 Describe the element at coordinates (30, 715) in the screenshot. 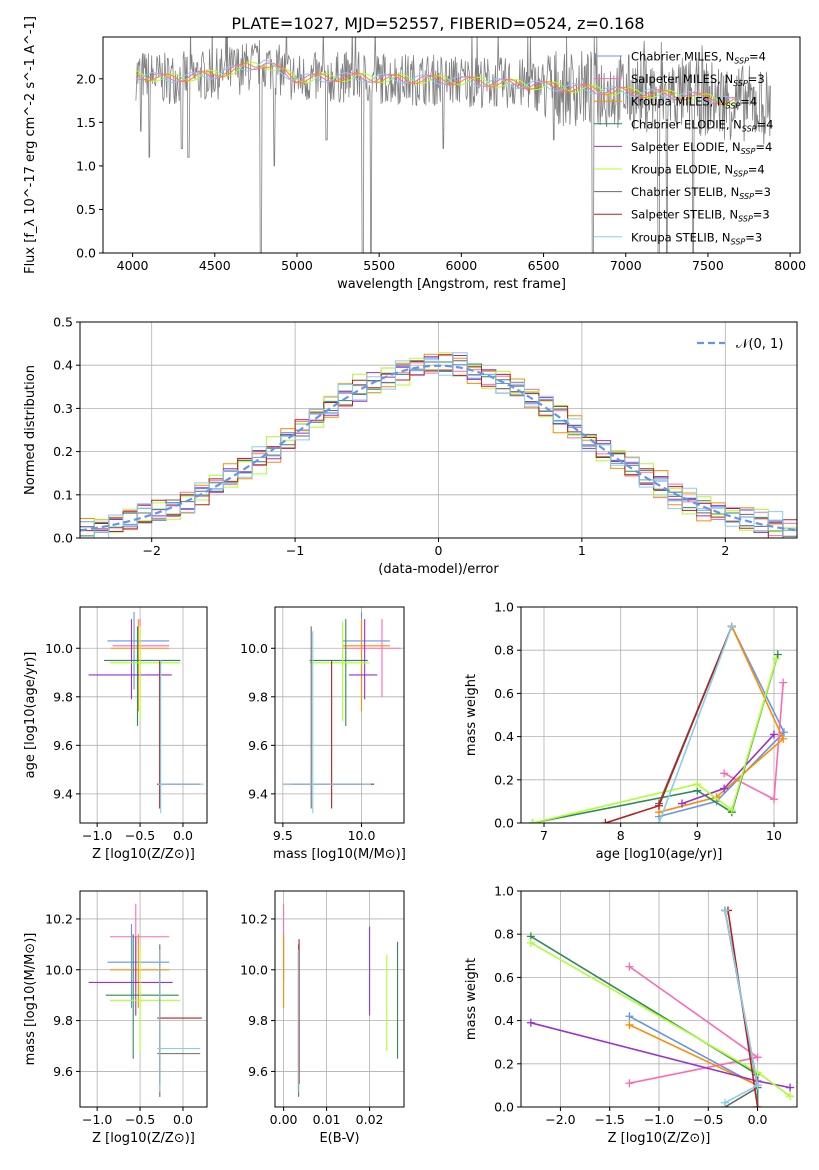

I see `z_age-ylabel: age [log10(age/yr)]` at that location.